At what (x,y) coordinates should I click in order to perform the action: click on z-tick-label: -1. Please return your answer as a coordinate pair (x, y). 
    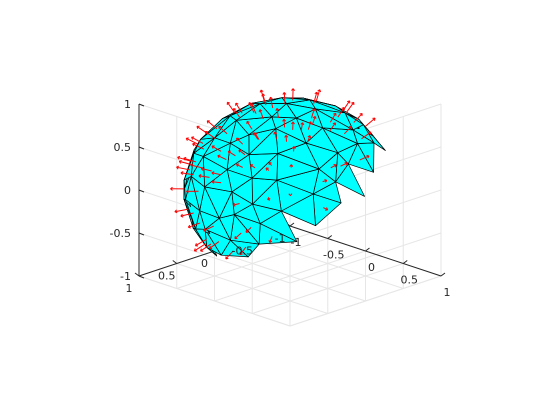
    Looking at the image, I should click on (125, 276).